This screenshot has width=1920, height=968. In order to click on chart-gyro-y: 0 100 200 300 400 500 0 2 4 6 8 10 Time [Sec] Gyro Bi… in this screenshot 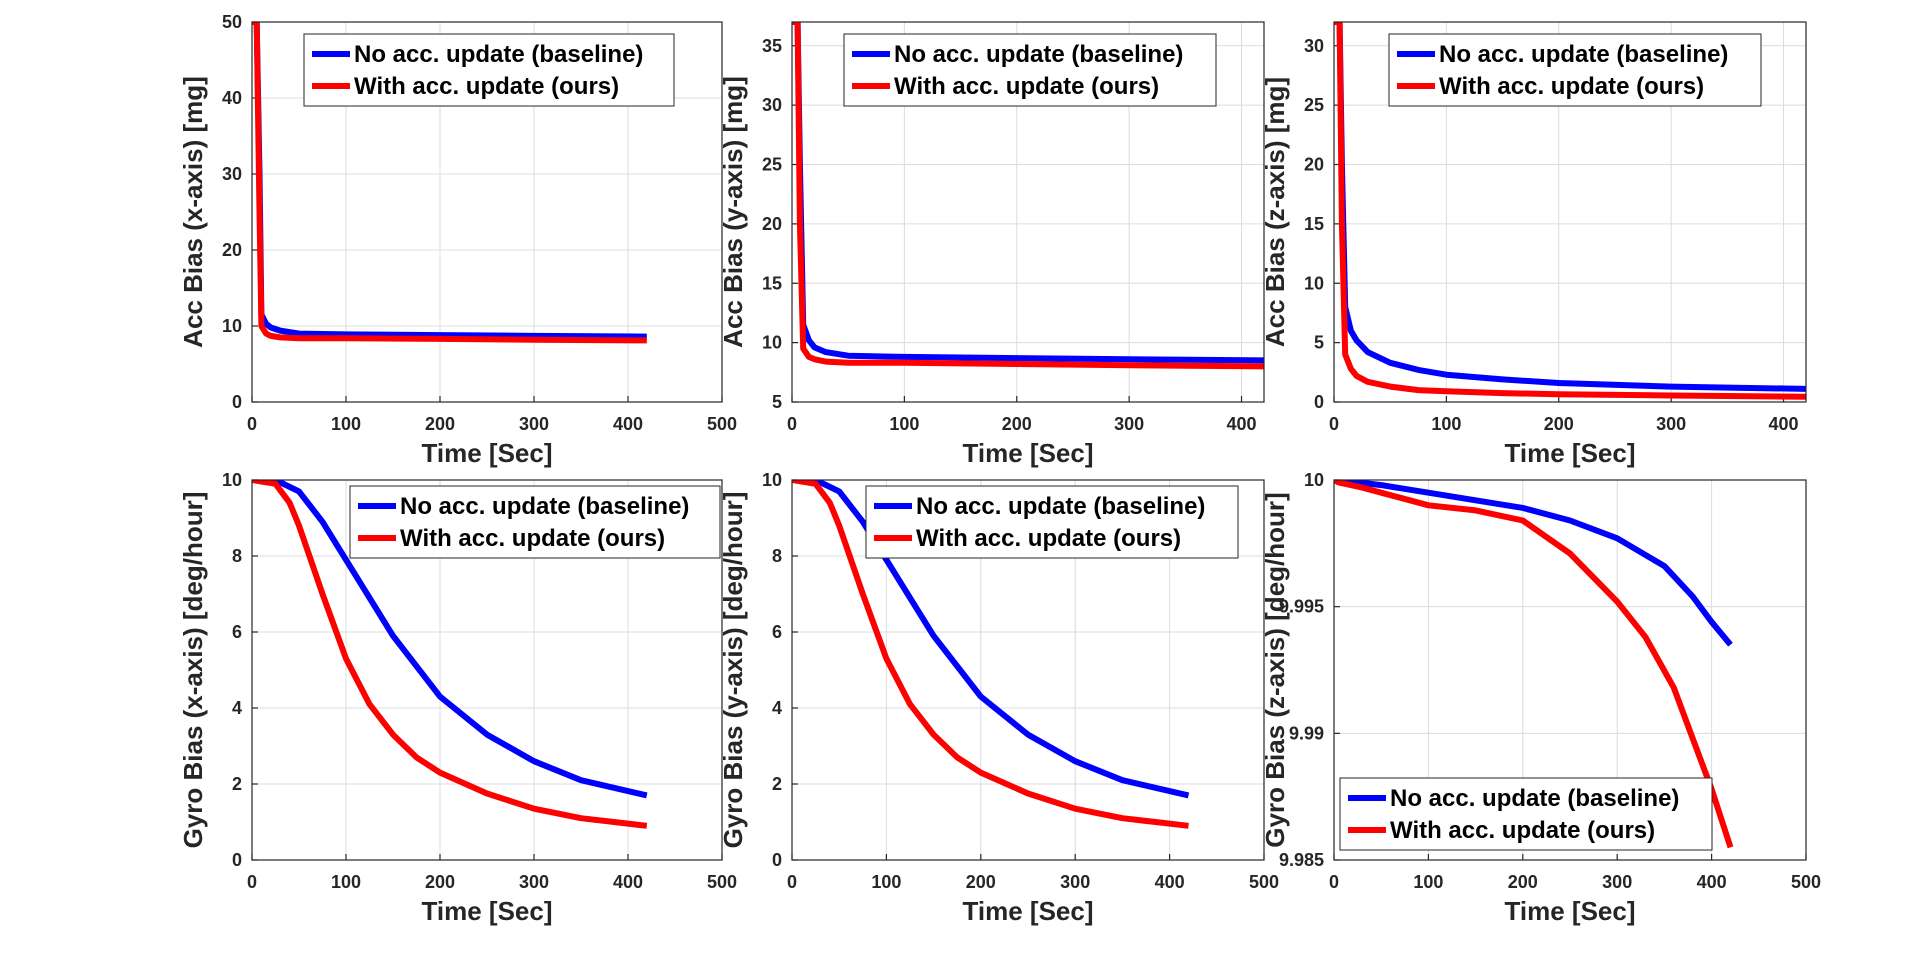, I will do `click(998, 698)`.